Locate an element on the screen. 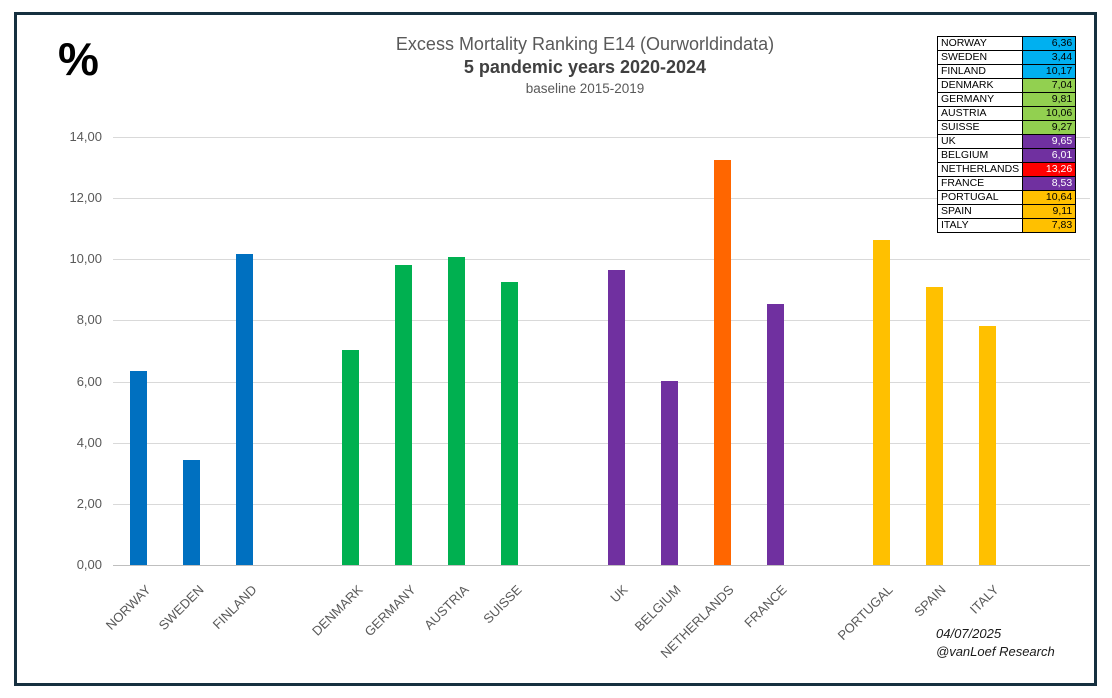  legend-value-cell: 9,27 is located at coordinates (1049, 127).